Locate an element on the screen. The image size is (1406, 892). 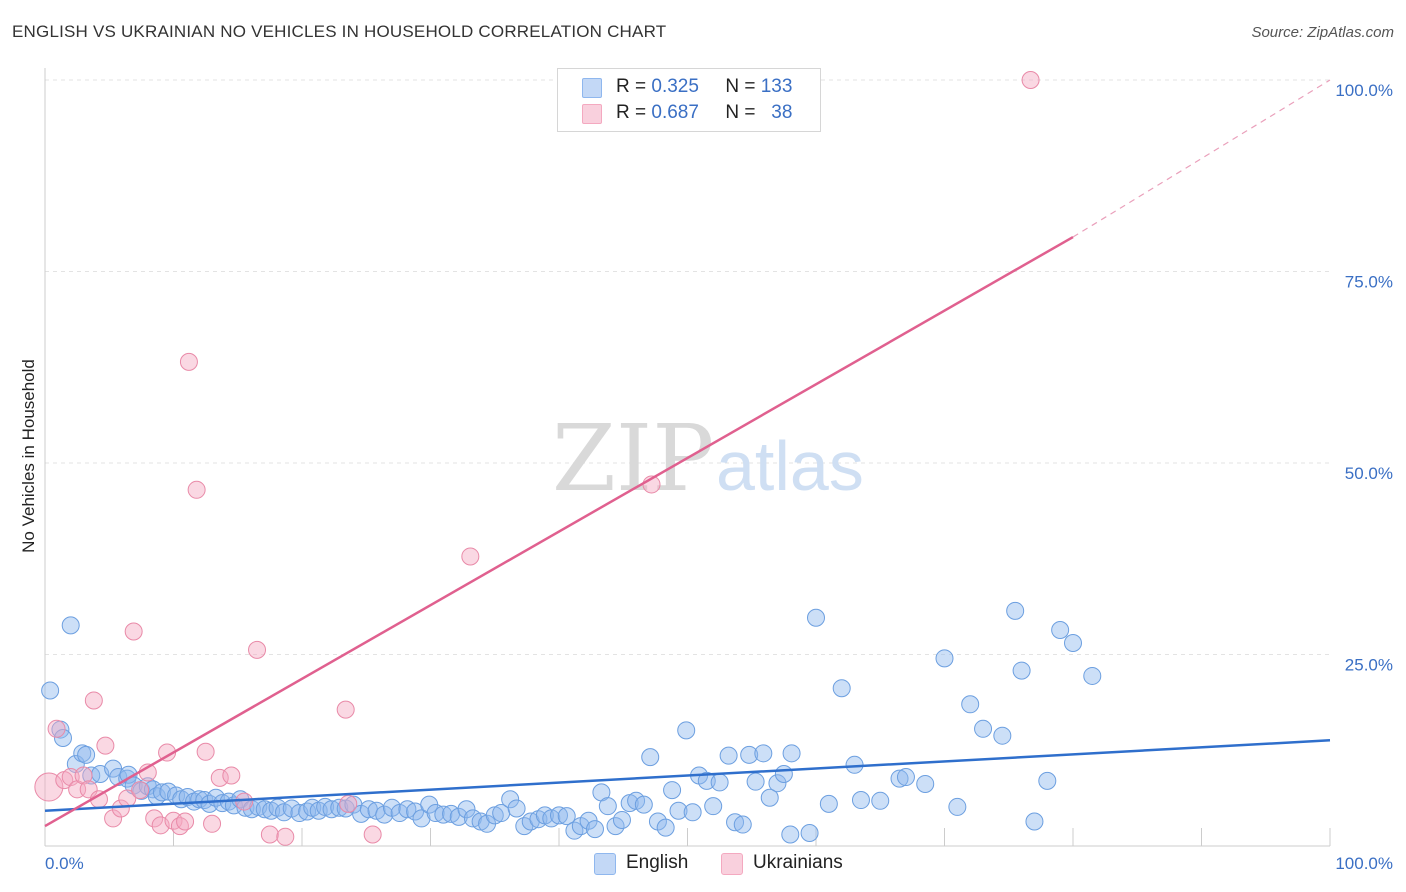
y-tick-label-50: 50.0% is located at coordinates (1369, 473).